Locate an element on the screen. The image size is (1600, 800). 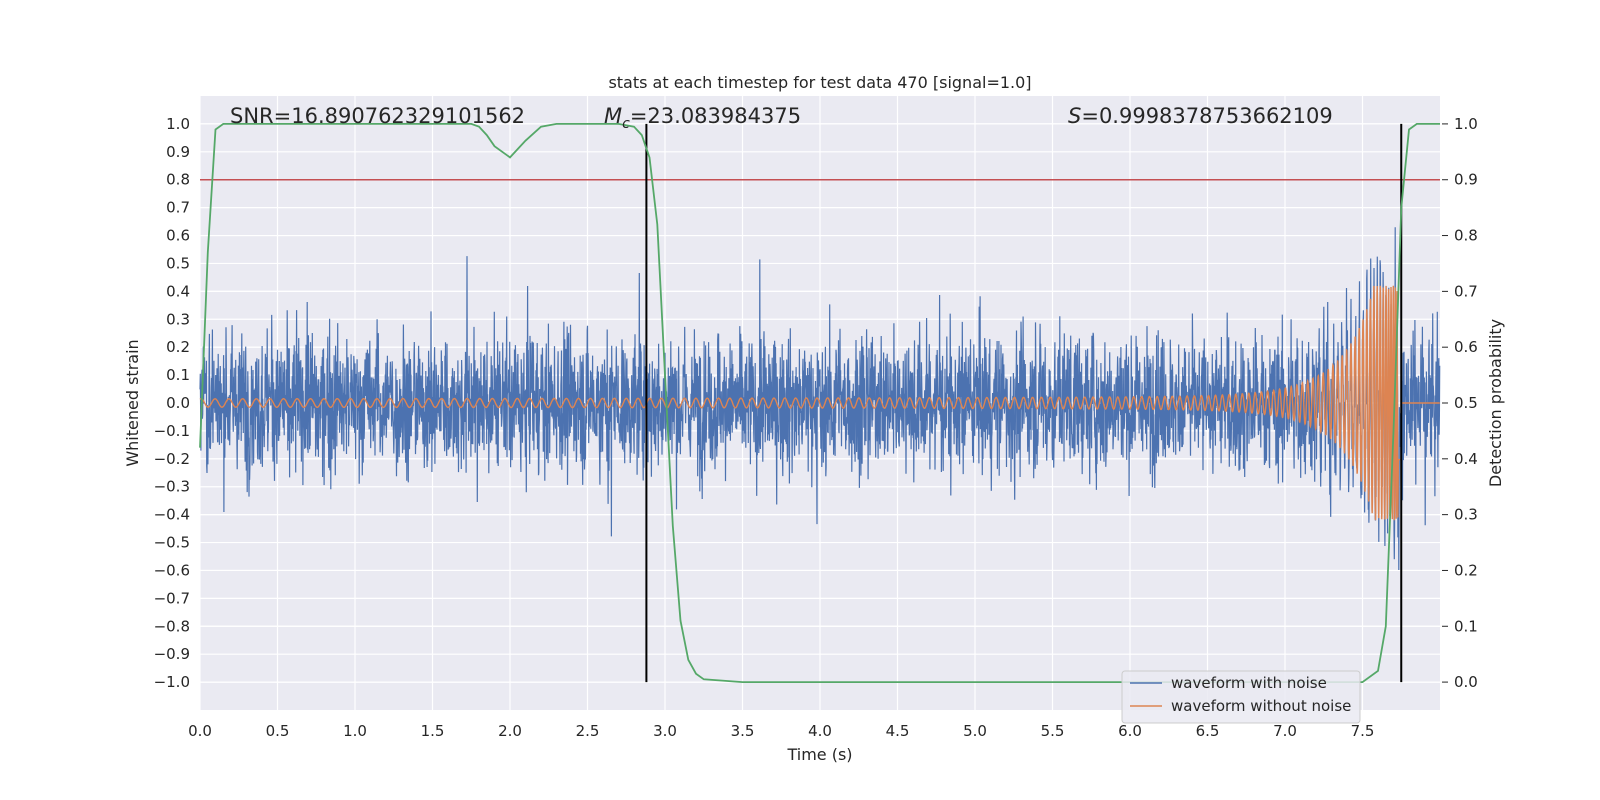
s-annotation: S=0.9998378753662109 is located at coordinates (1200, 116).